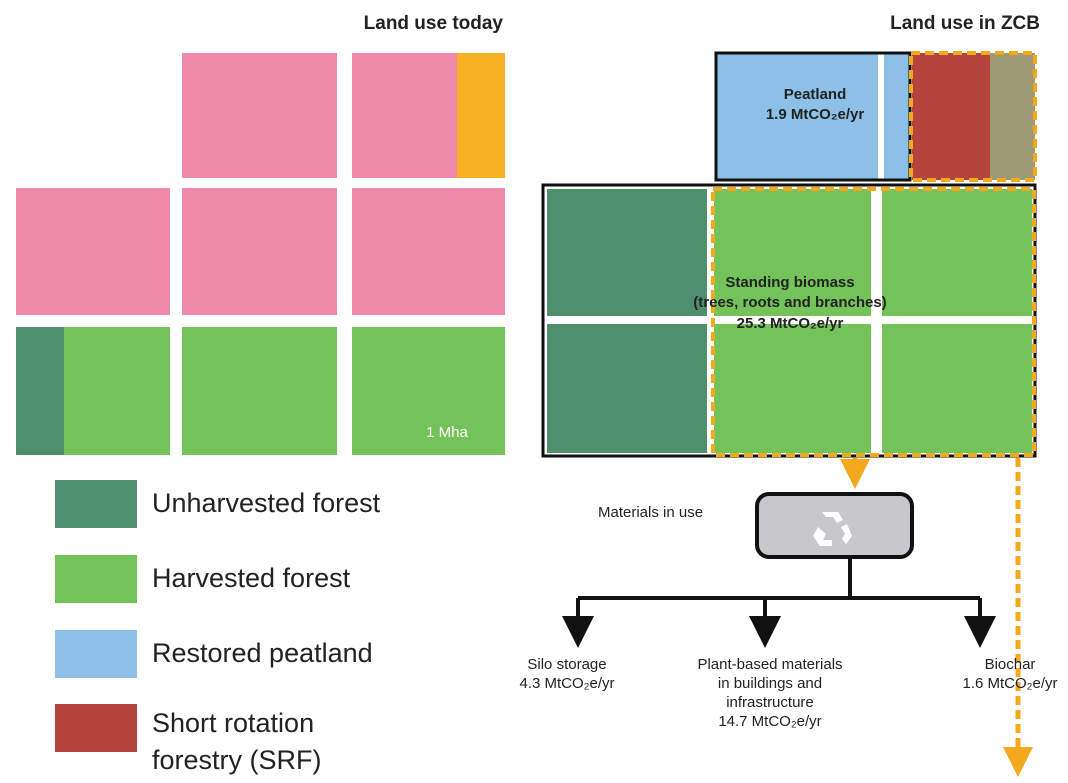  I want to click on output-label: in buildings and, so click(770, 683).